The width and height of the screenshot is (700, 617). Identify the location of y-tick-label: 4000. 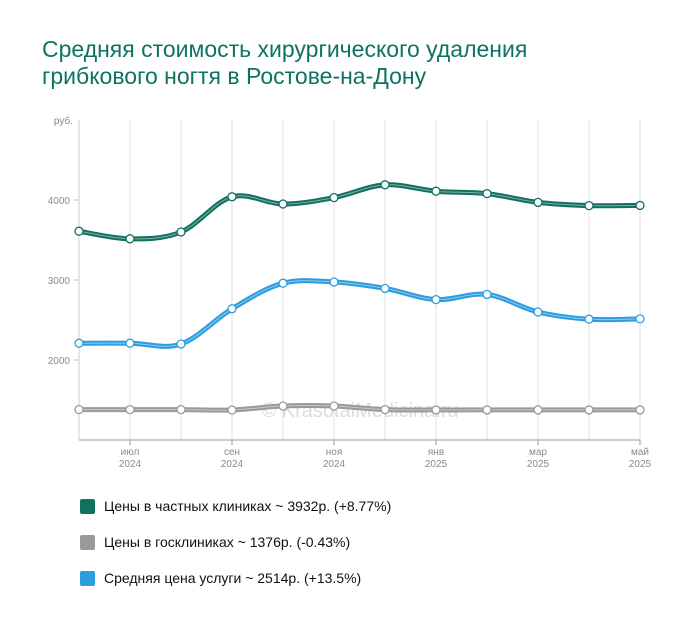
(59, 201).